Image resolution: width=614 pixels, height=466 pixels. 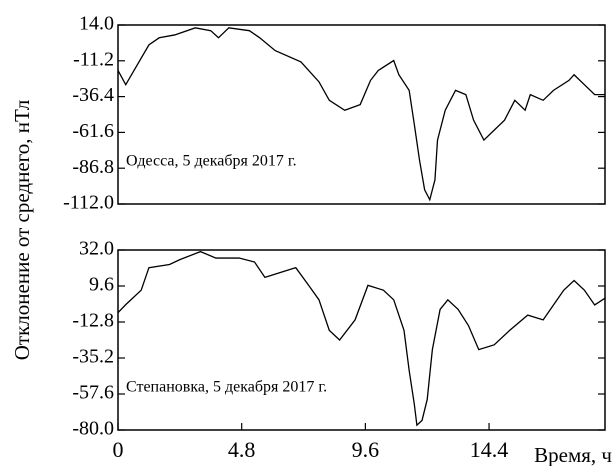 What do you see at coordinates (226, 387) in the screenshot?
I see `annotation: Степановка, 5 декабря 2017 г.` at bounding box center [226, 387].